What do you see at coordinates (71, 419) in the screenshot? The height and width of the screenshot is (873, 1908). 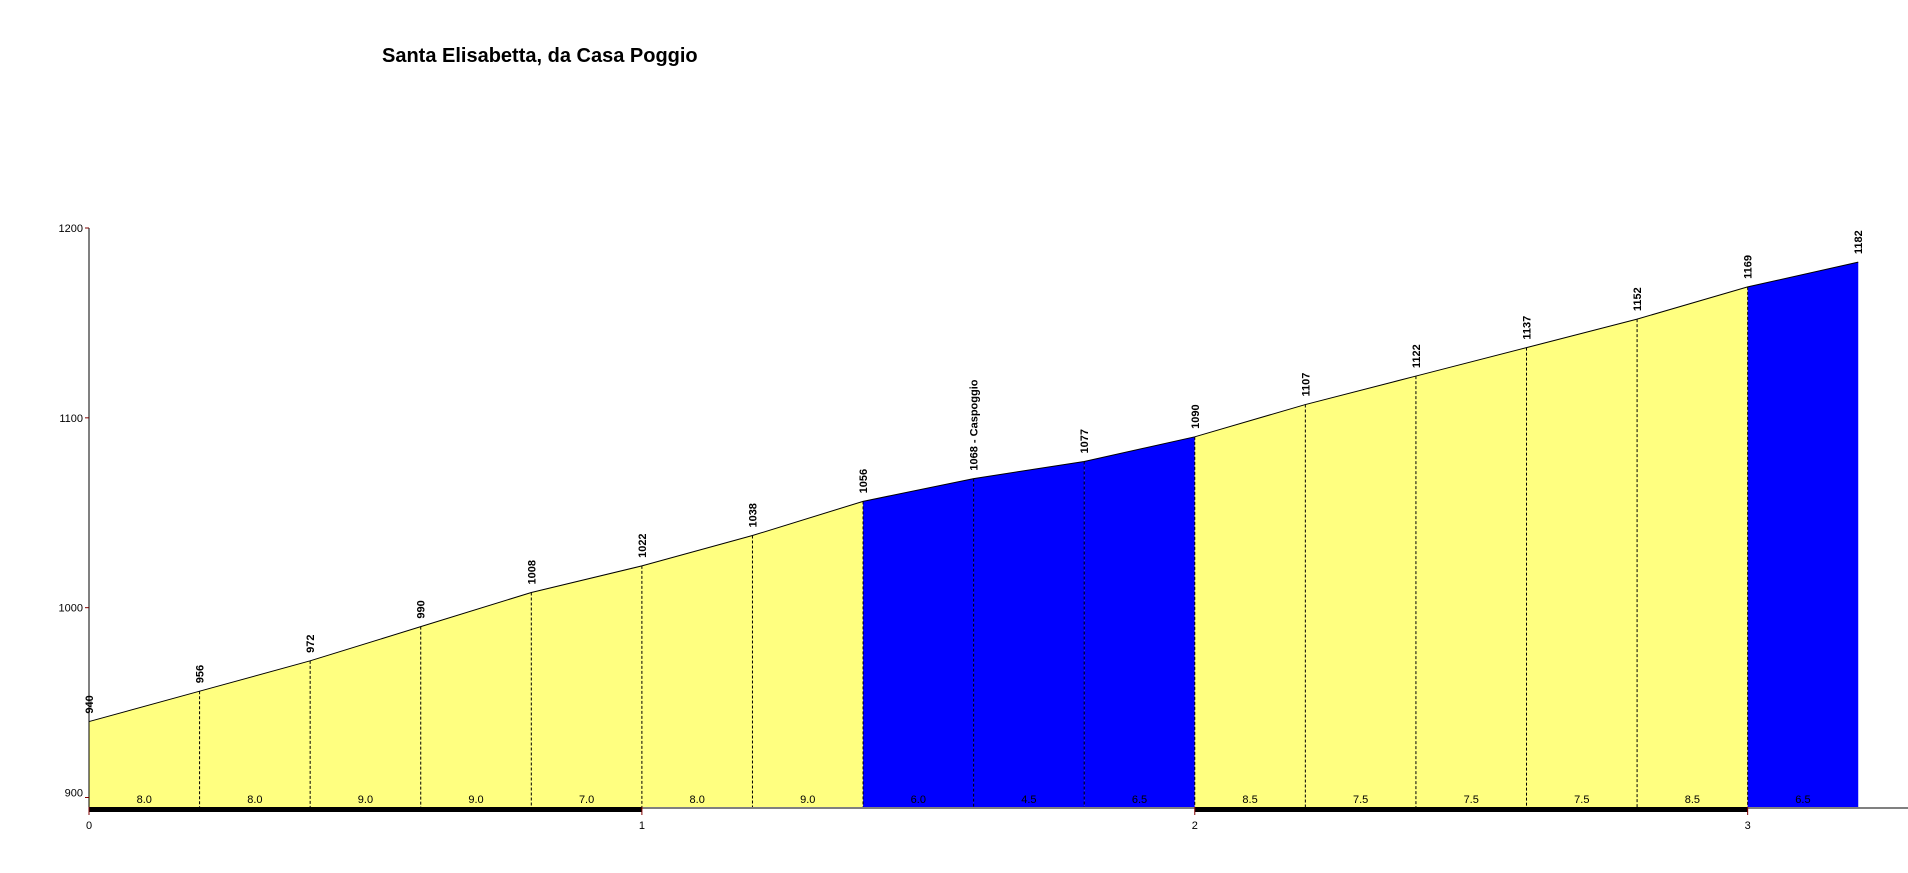 I see `y-tick-label: 1100` at bounding box center [71, 419].